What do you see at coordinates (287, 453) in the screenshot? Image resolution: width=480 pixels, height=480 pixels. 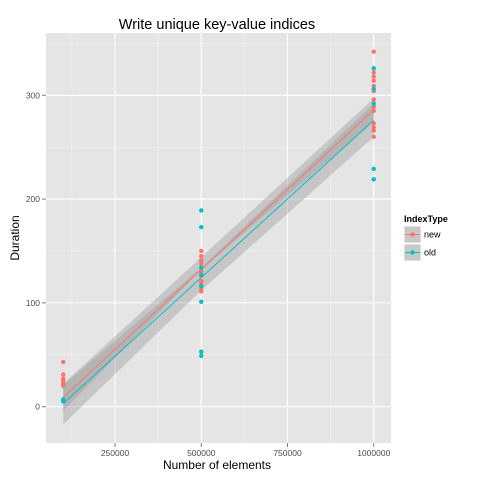 I see `x-tick-label: 750000` at bounding box center [287, 453].